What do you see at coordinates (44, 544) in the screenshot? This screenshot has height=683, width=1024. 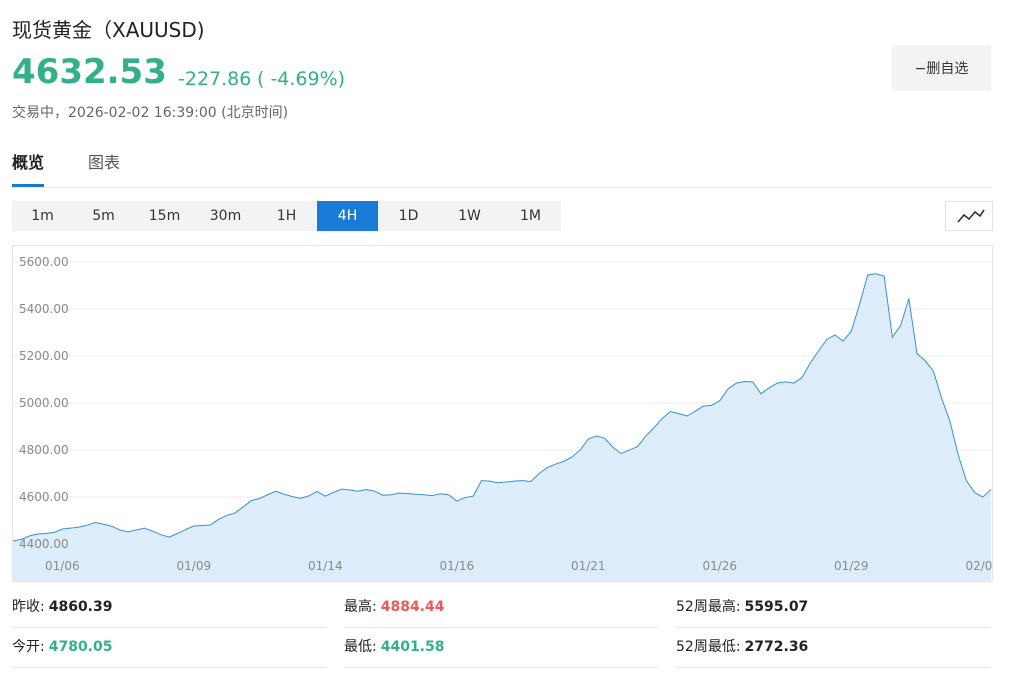 I see `y-tick-label: 4400.00` at bounding box center [44, 544].